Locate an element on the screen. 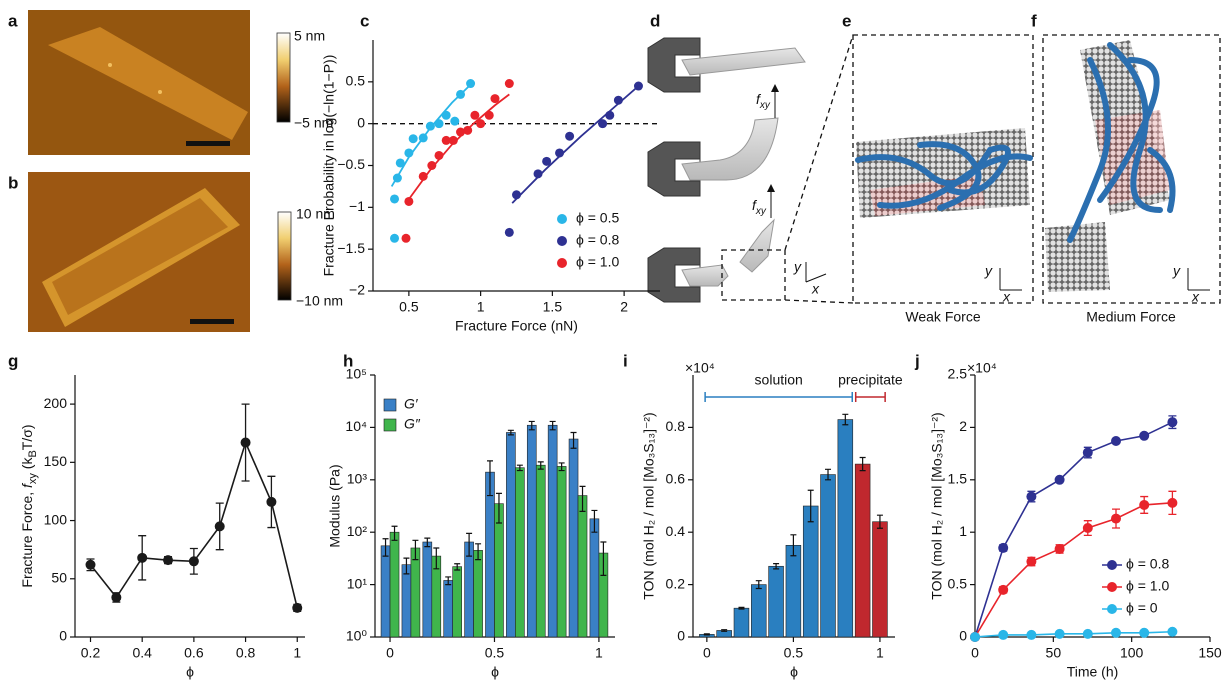 The height and width of the screenshot is (683, 1226). y-tick-label: −2 is located at coordinates (357, 290).